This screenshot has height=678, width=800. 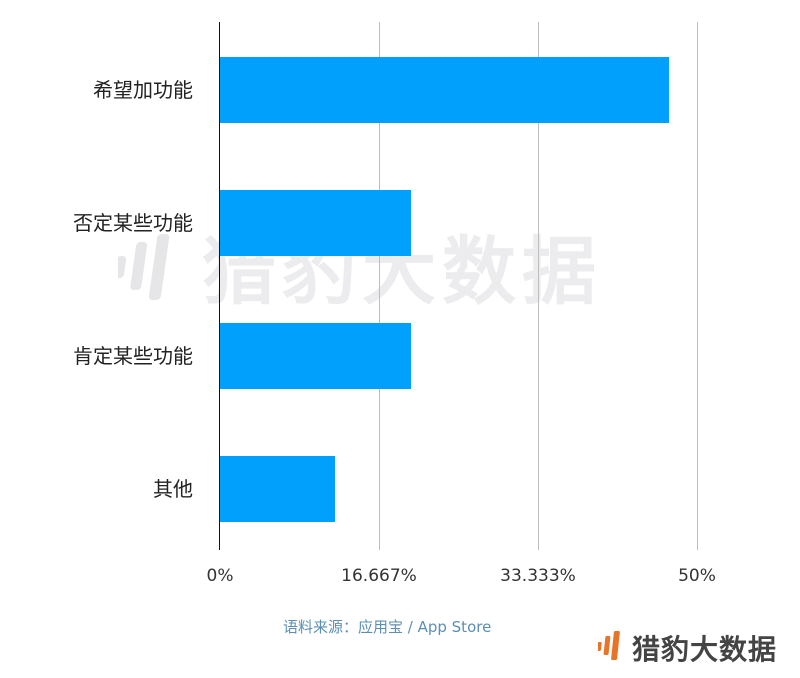 What do you see at coordinates (705, 649) in the screenshot?
I see `logo-text: 猎豹大数据` at bounding box center [705, 649].